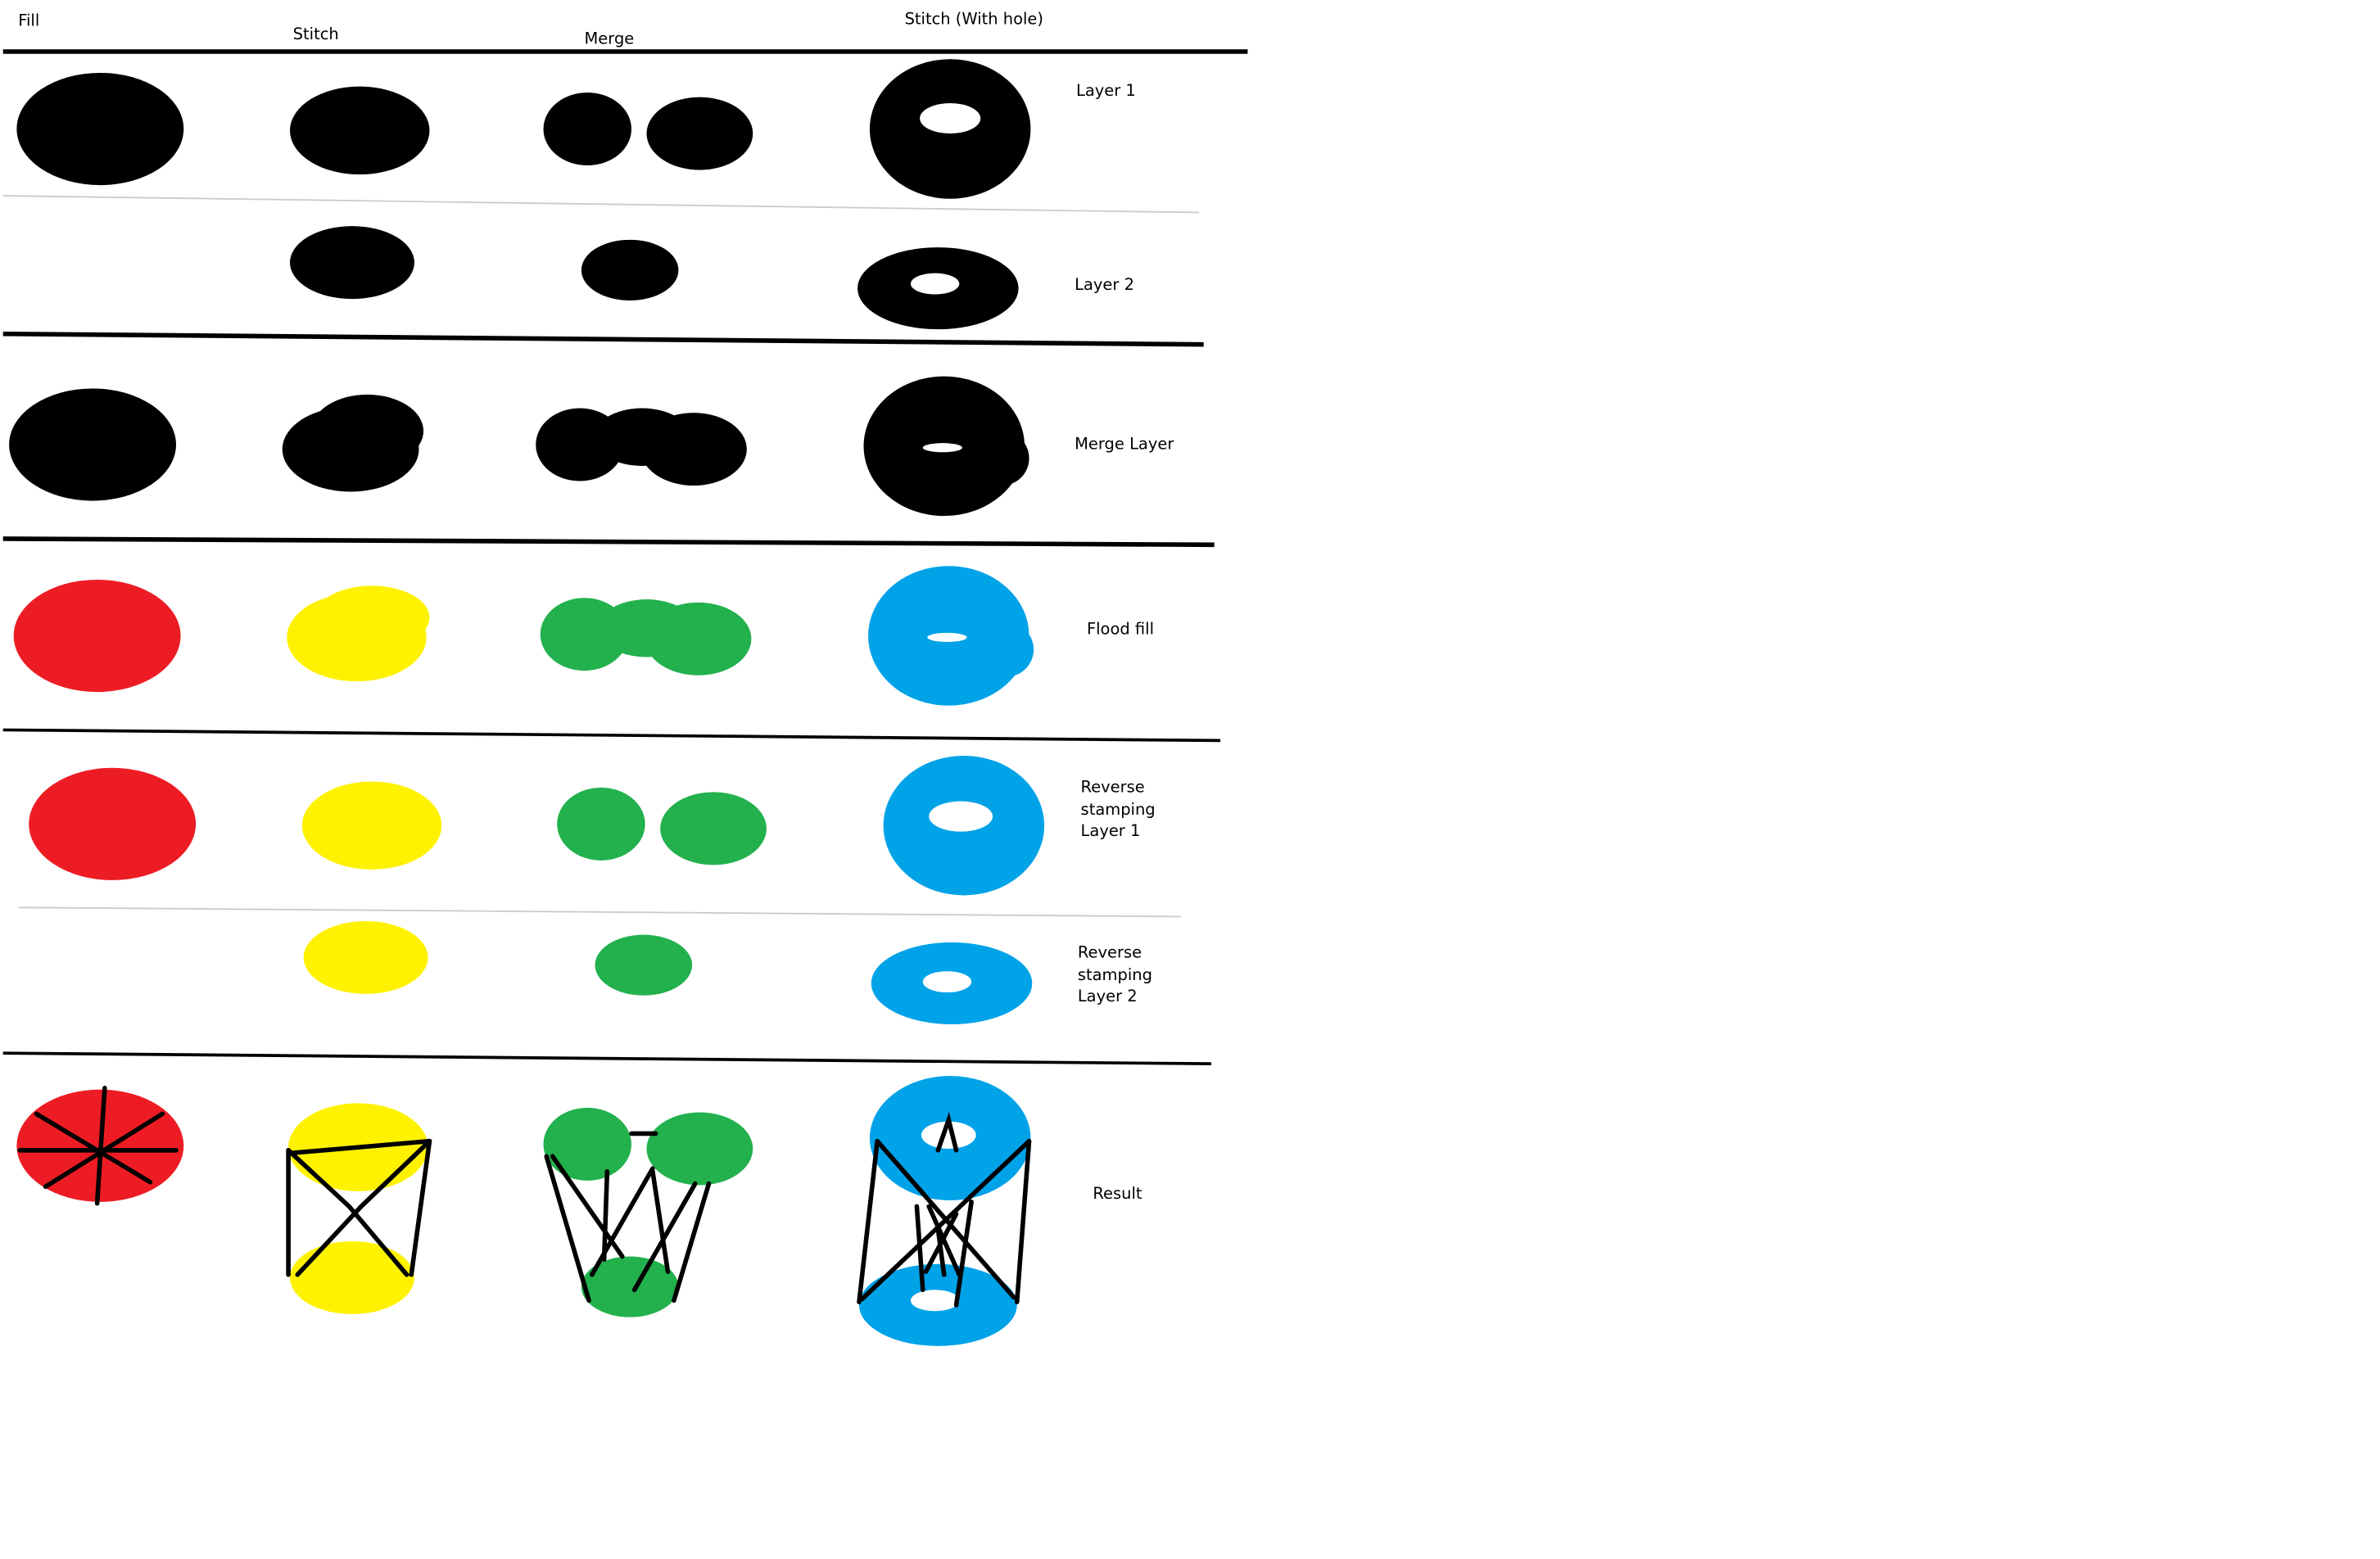 The image size is (2380, 1559). What do you see at coordinates (359, 1207) in the screenshot?
I see `stitch-result-lines` at bounding box center [359, 1207].